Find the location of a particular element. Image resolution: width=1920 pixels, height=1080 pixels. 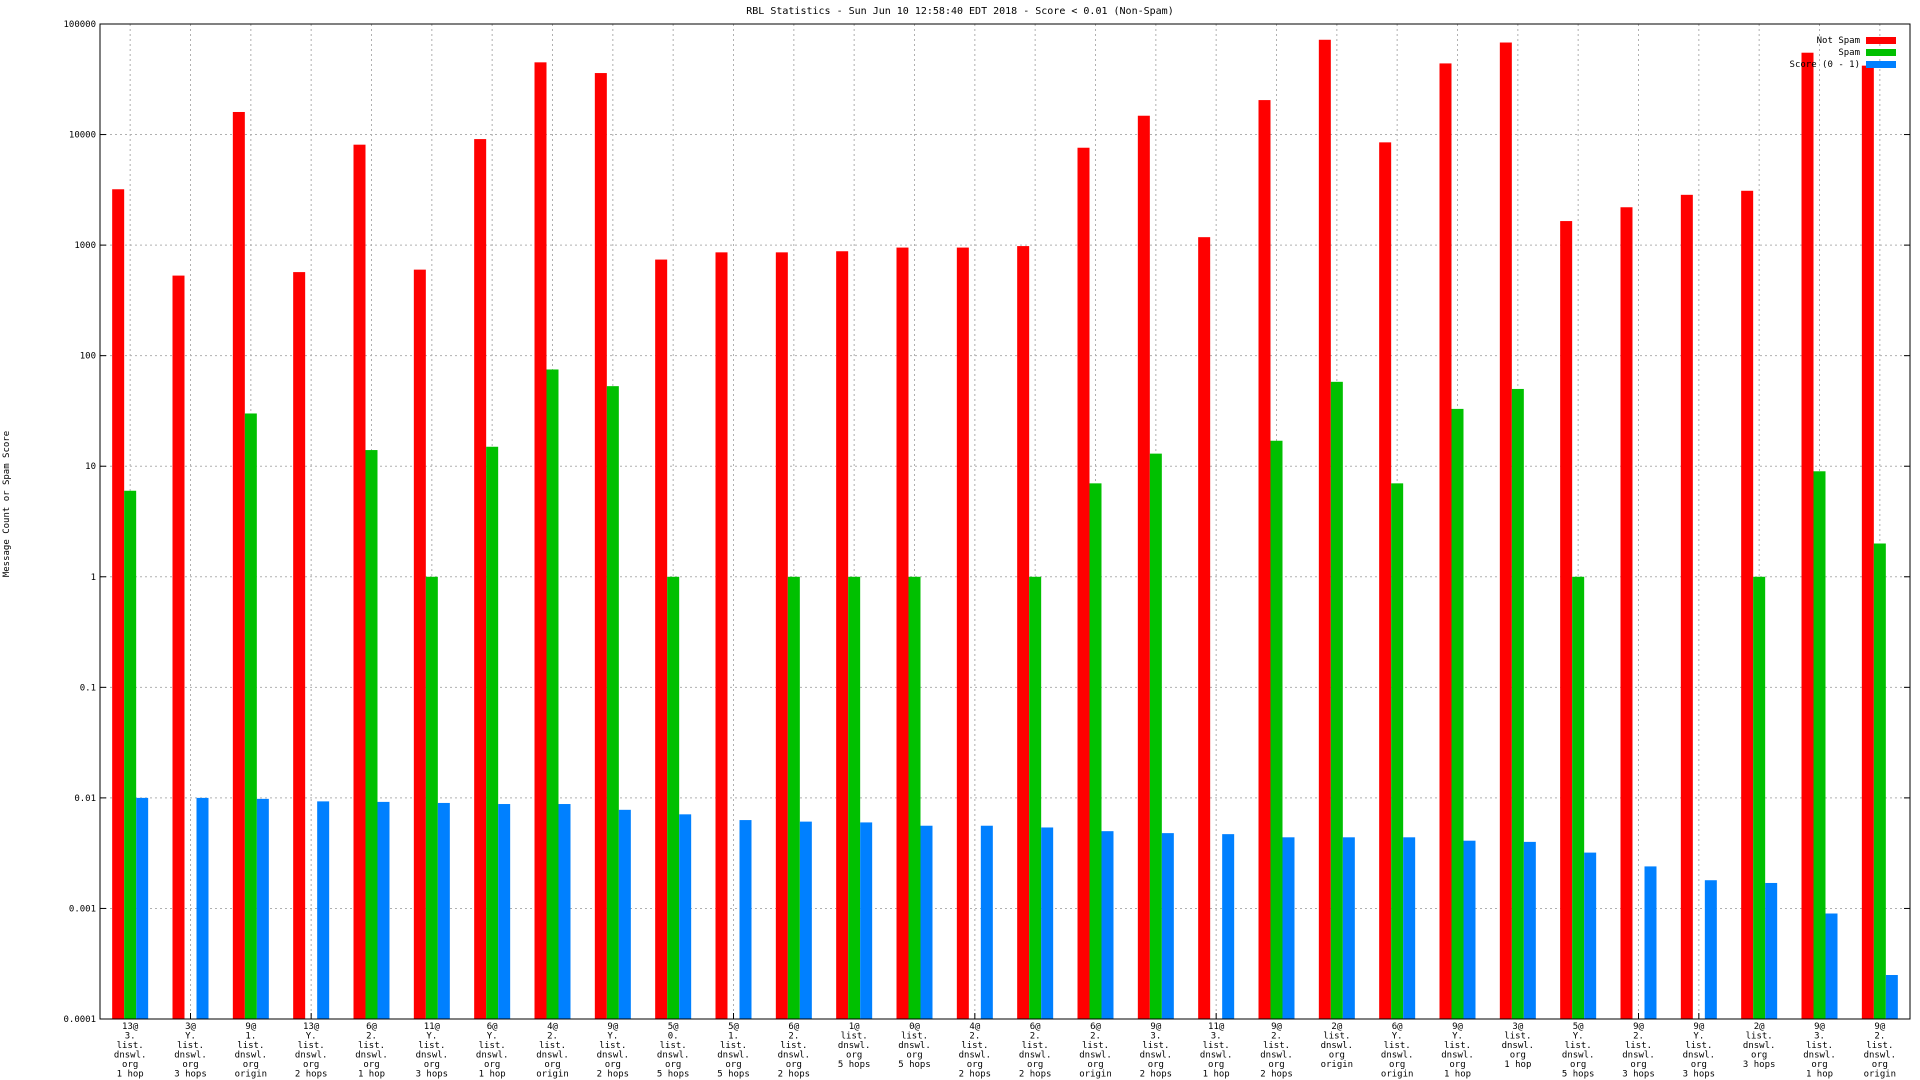

x-tick-label: 11@ 3. list. dnswl. org 1 hop is located at coordinates (1216, 1051).